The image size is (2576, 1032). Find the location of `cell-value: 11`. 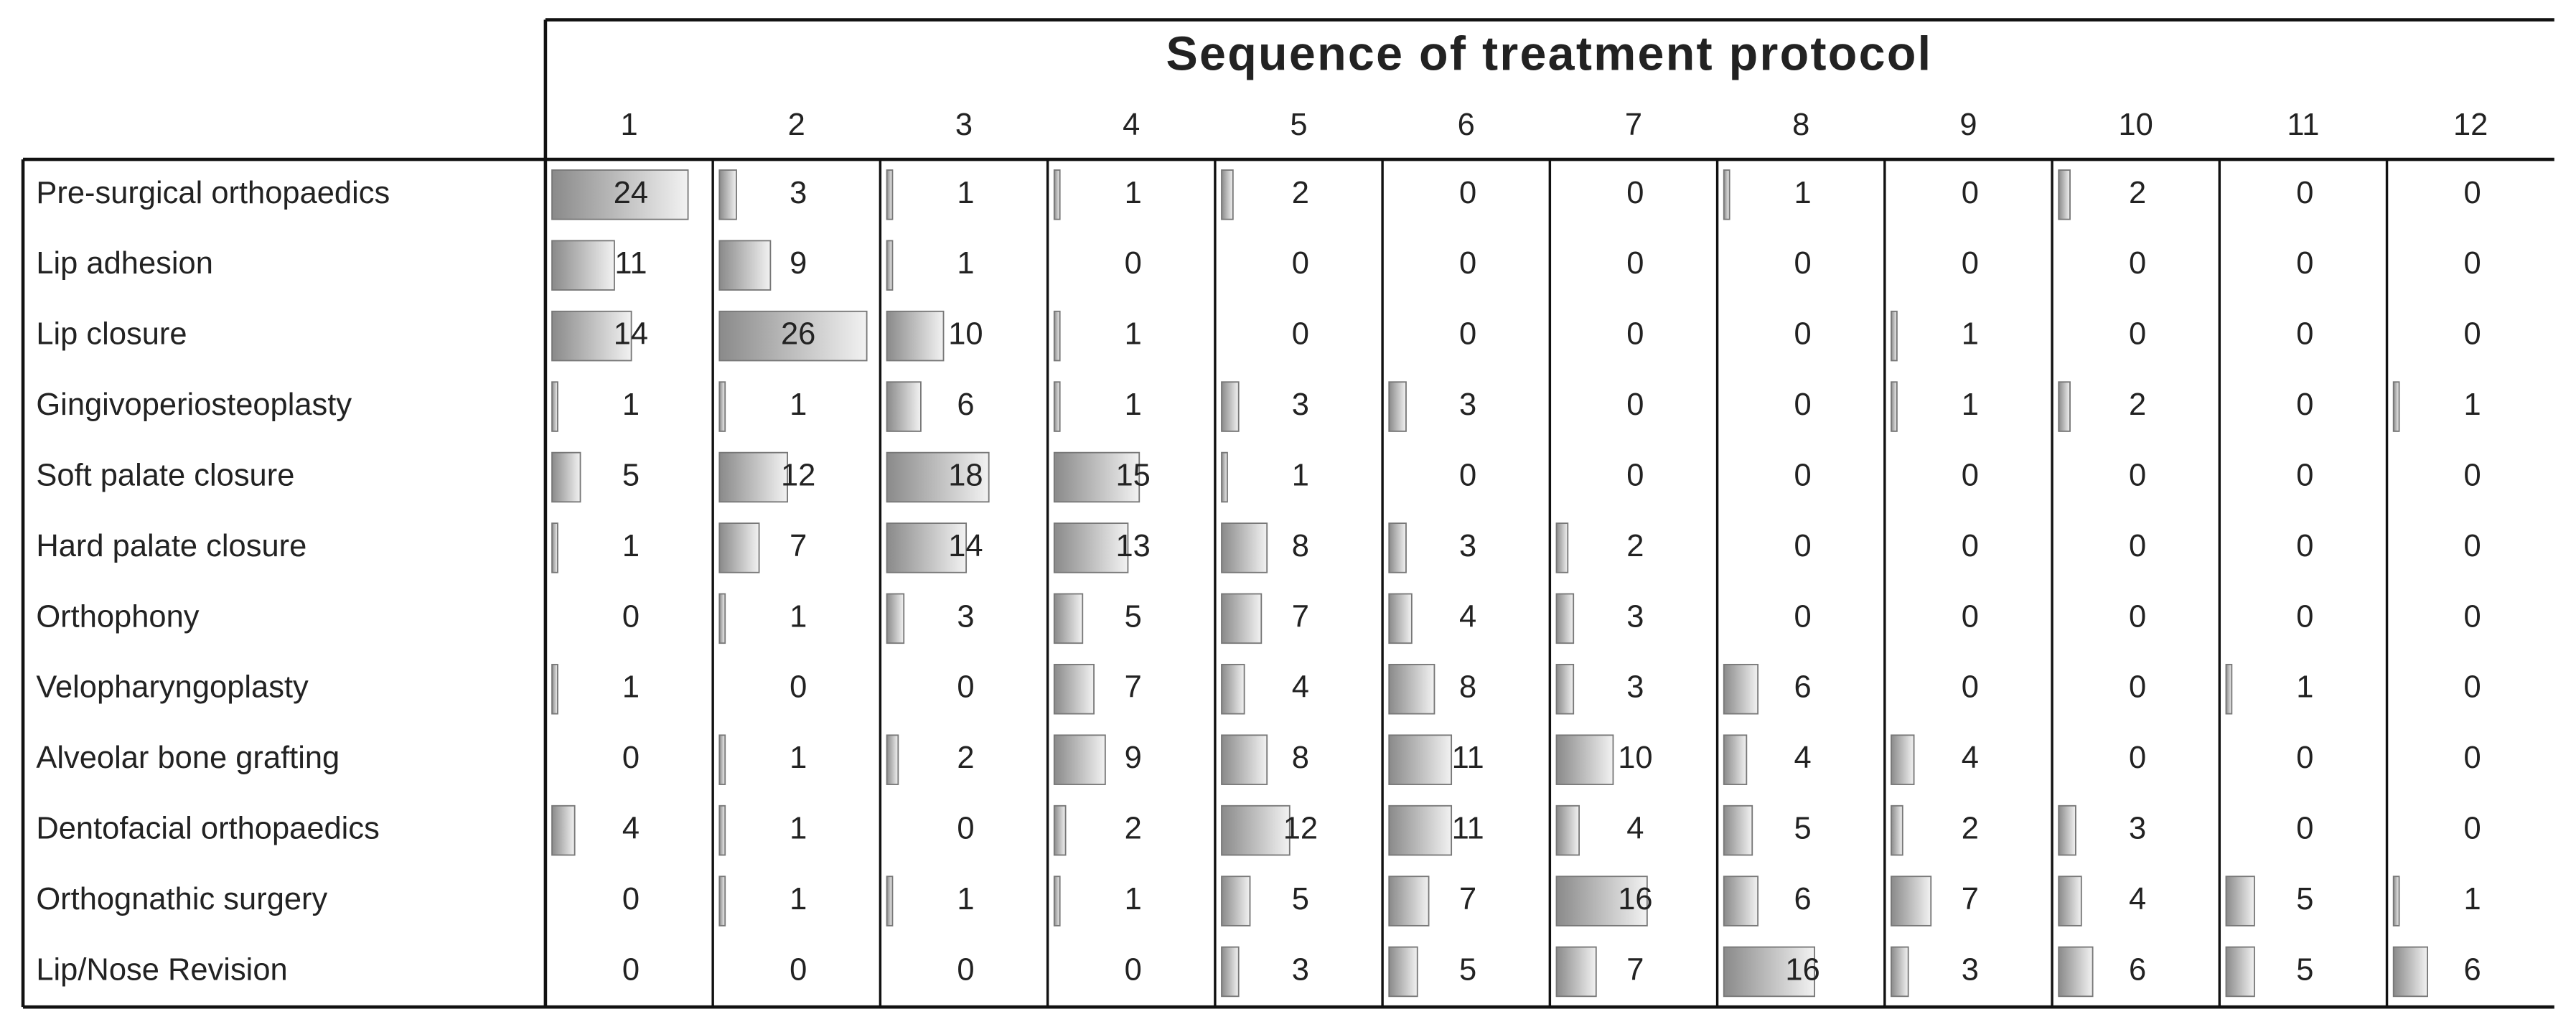

cell-value: 11 is located at coordinates (631, 263).